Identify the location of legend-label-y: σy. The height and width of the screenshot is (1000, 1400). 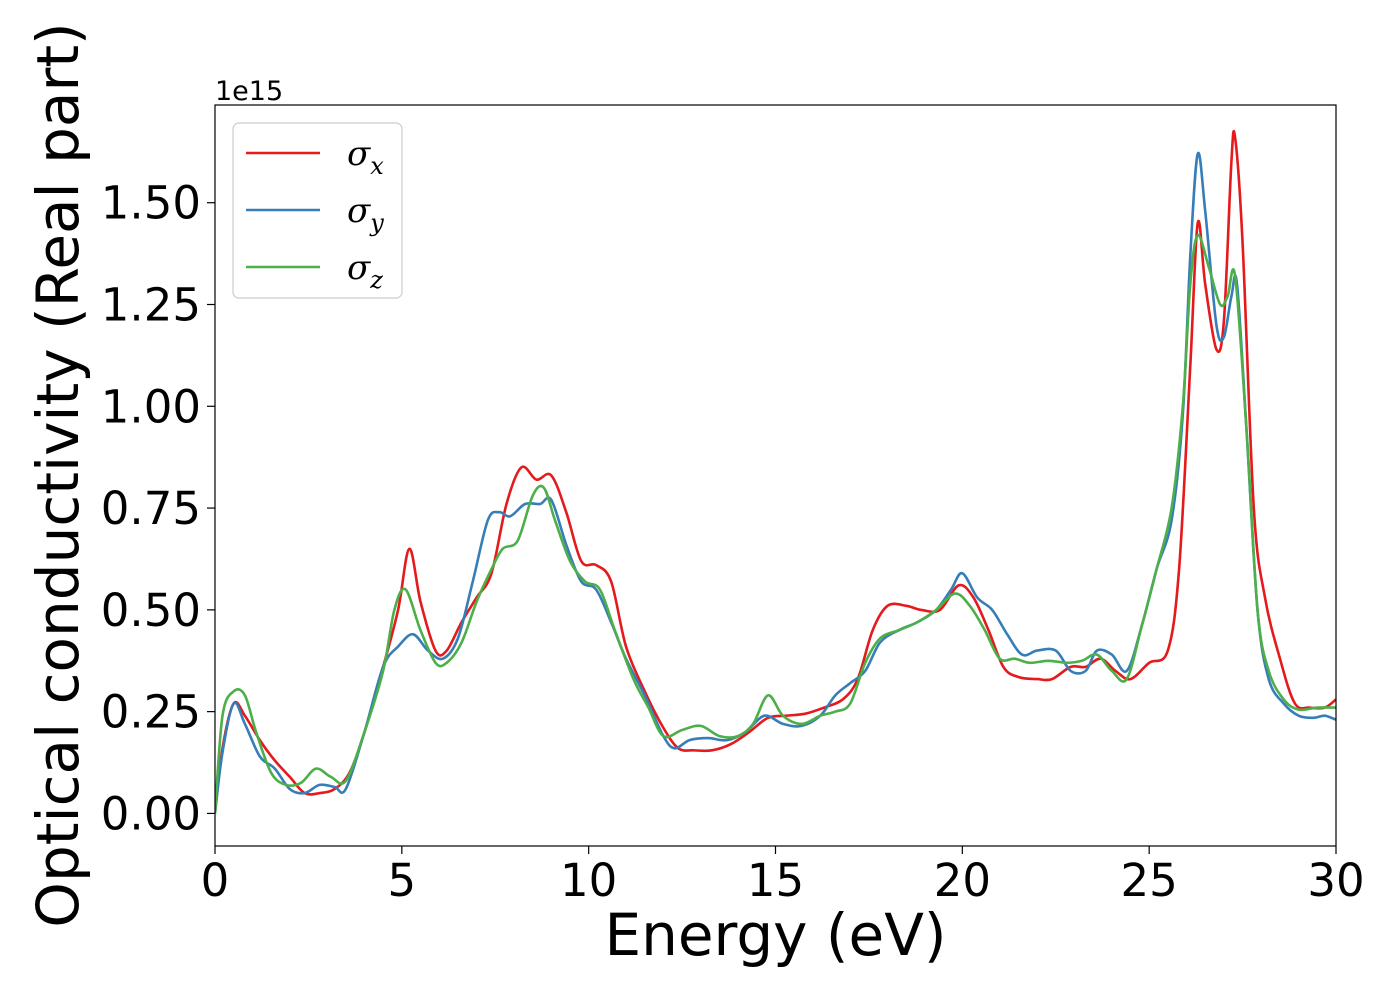
(365, 214).